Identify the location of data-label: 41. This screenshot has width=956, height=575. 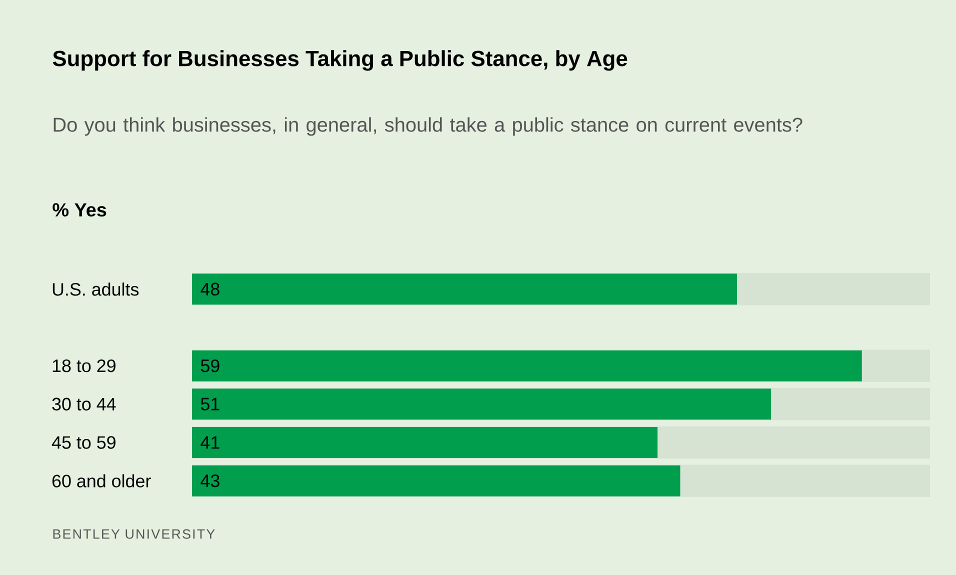
(210, 442).